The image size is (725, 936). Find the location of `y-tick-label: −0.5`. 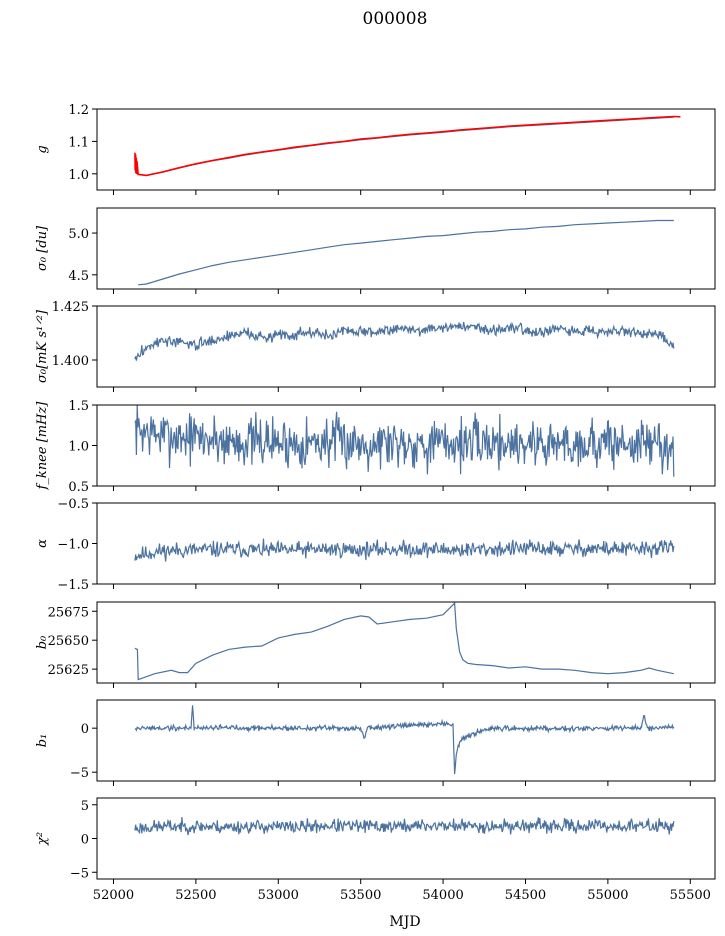

y-tick-label: −0.5 is located at coordinates (73, 504).